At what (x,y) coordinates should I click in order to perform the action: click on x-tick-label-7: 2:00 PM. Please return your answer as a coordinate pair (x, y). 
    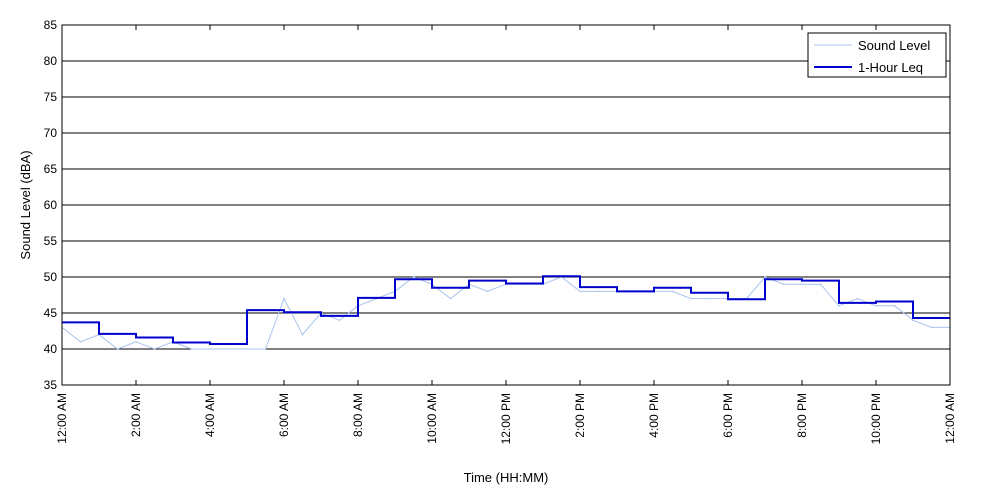
    Looking at the image, I should click on (580, 415).